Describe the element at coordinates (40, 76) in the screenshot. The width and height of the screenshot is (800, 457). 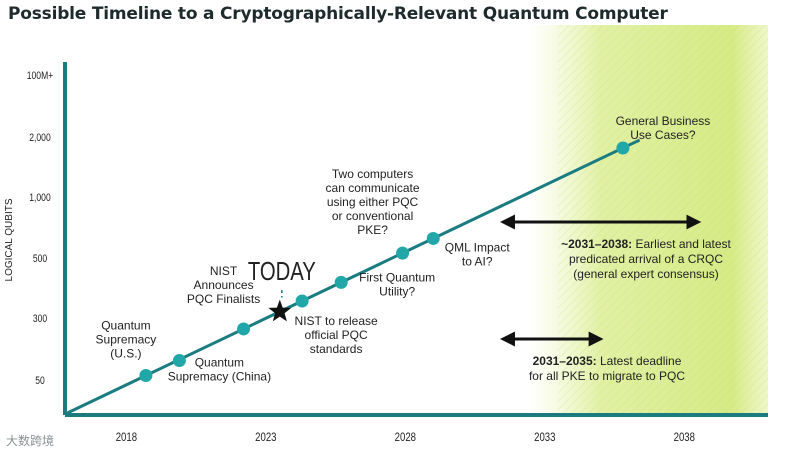
I see `y-tick-label: 100M+` at that location.